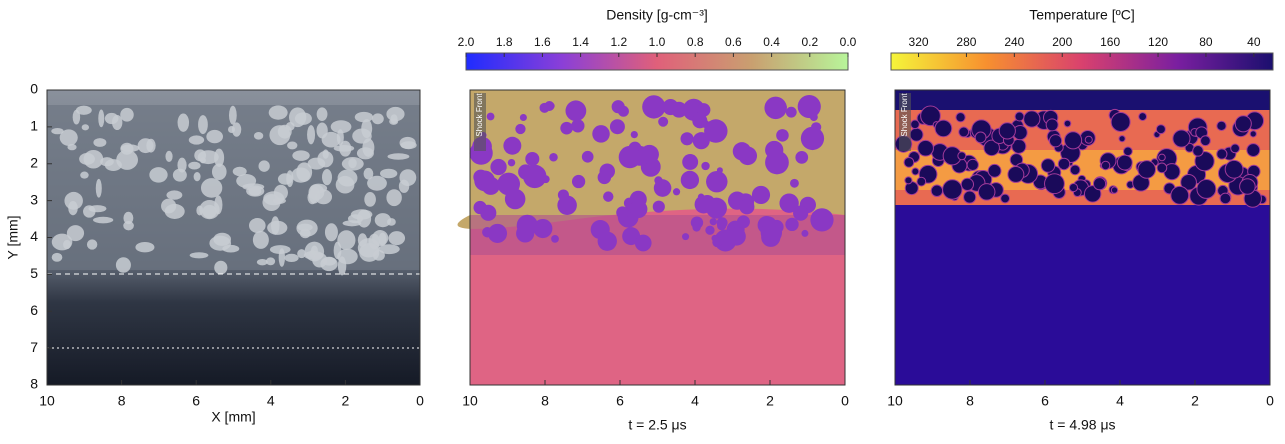  What do you see at coordinates (34, 126) in the screenshot?
I see `y-tick-label: 1` at bounding box center [34, 126].